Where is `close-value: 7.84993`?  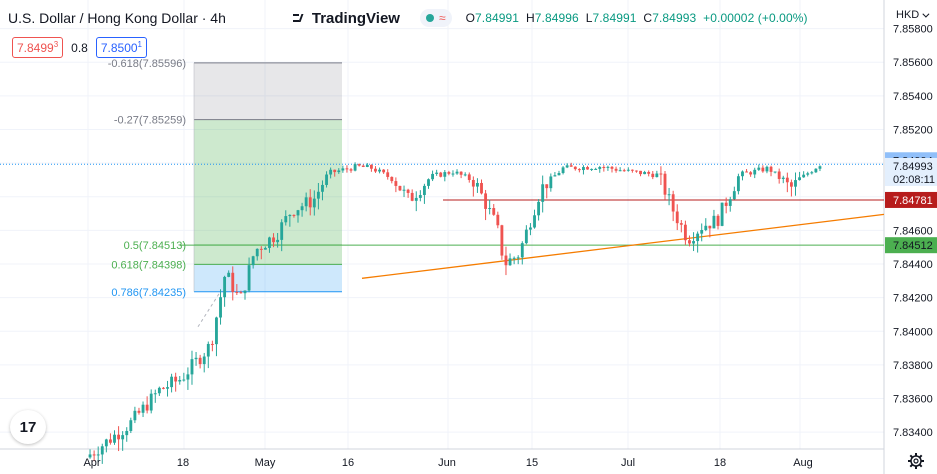
close-value: 7.84993 is located at coordinates (674, 18).